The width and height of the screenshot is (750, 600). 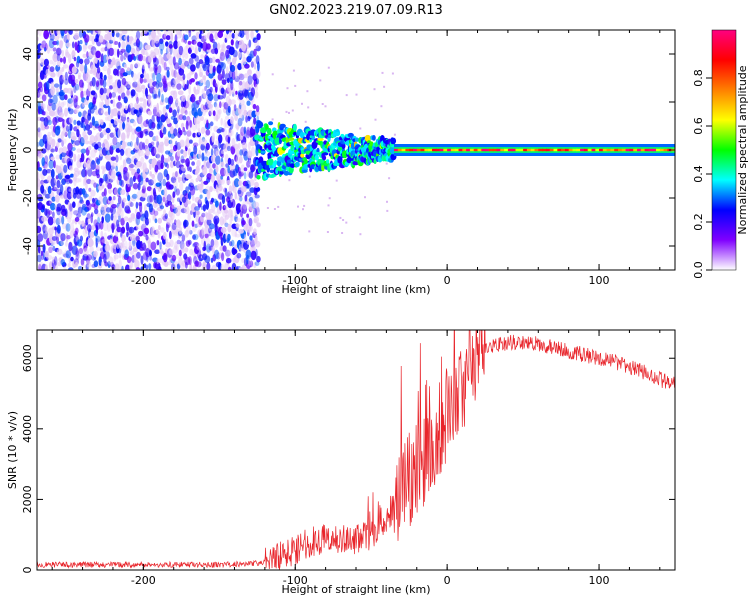 I want to click on spectrogram-cell-1904, so click(x=217, y=142).